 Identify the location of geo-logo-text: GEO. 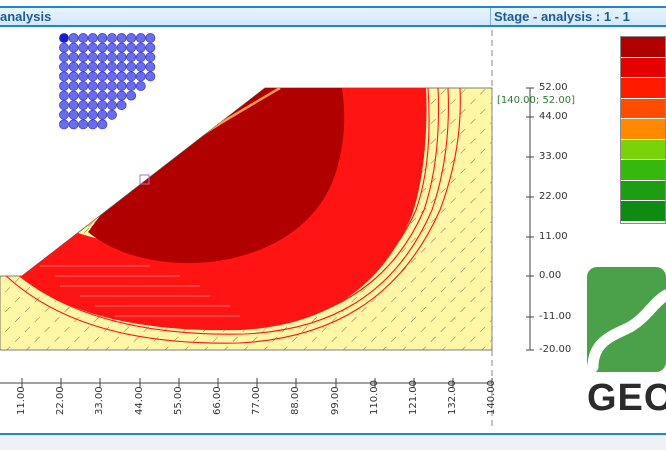
(626, 398).